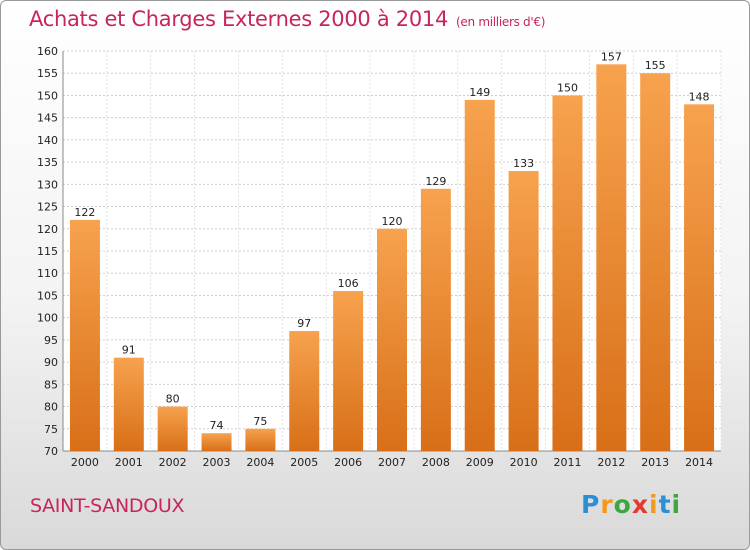 The height and width of the screenshot is (550, 750). What do you see at coordinates (699, 462) in the screenshot?
I see `x-tick-label: 2014` at bounding box center [699, 462].